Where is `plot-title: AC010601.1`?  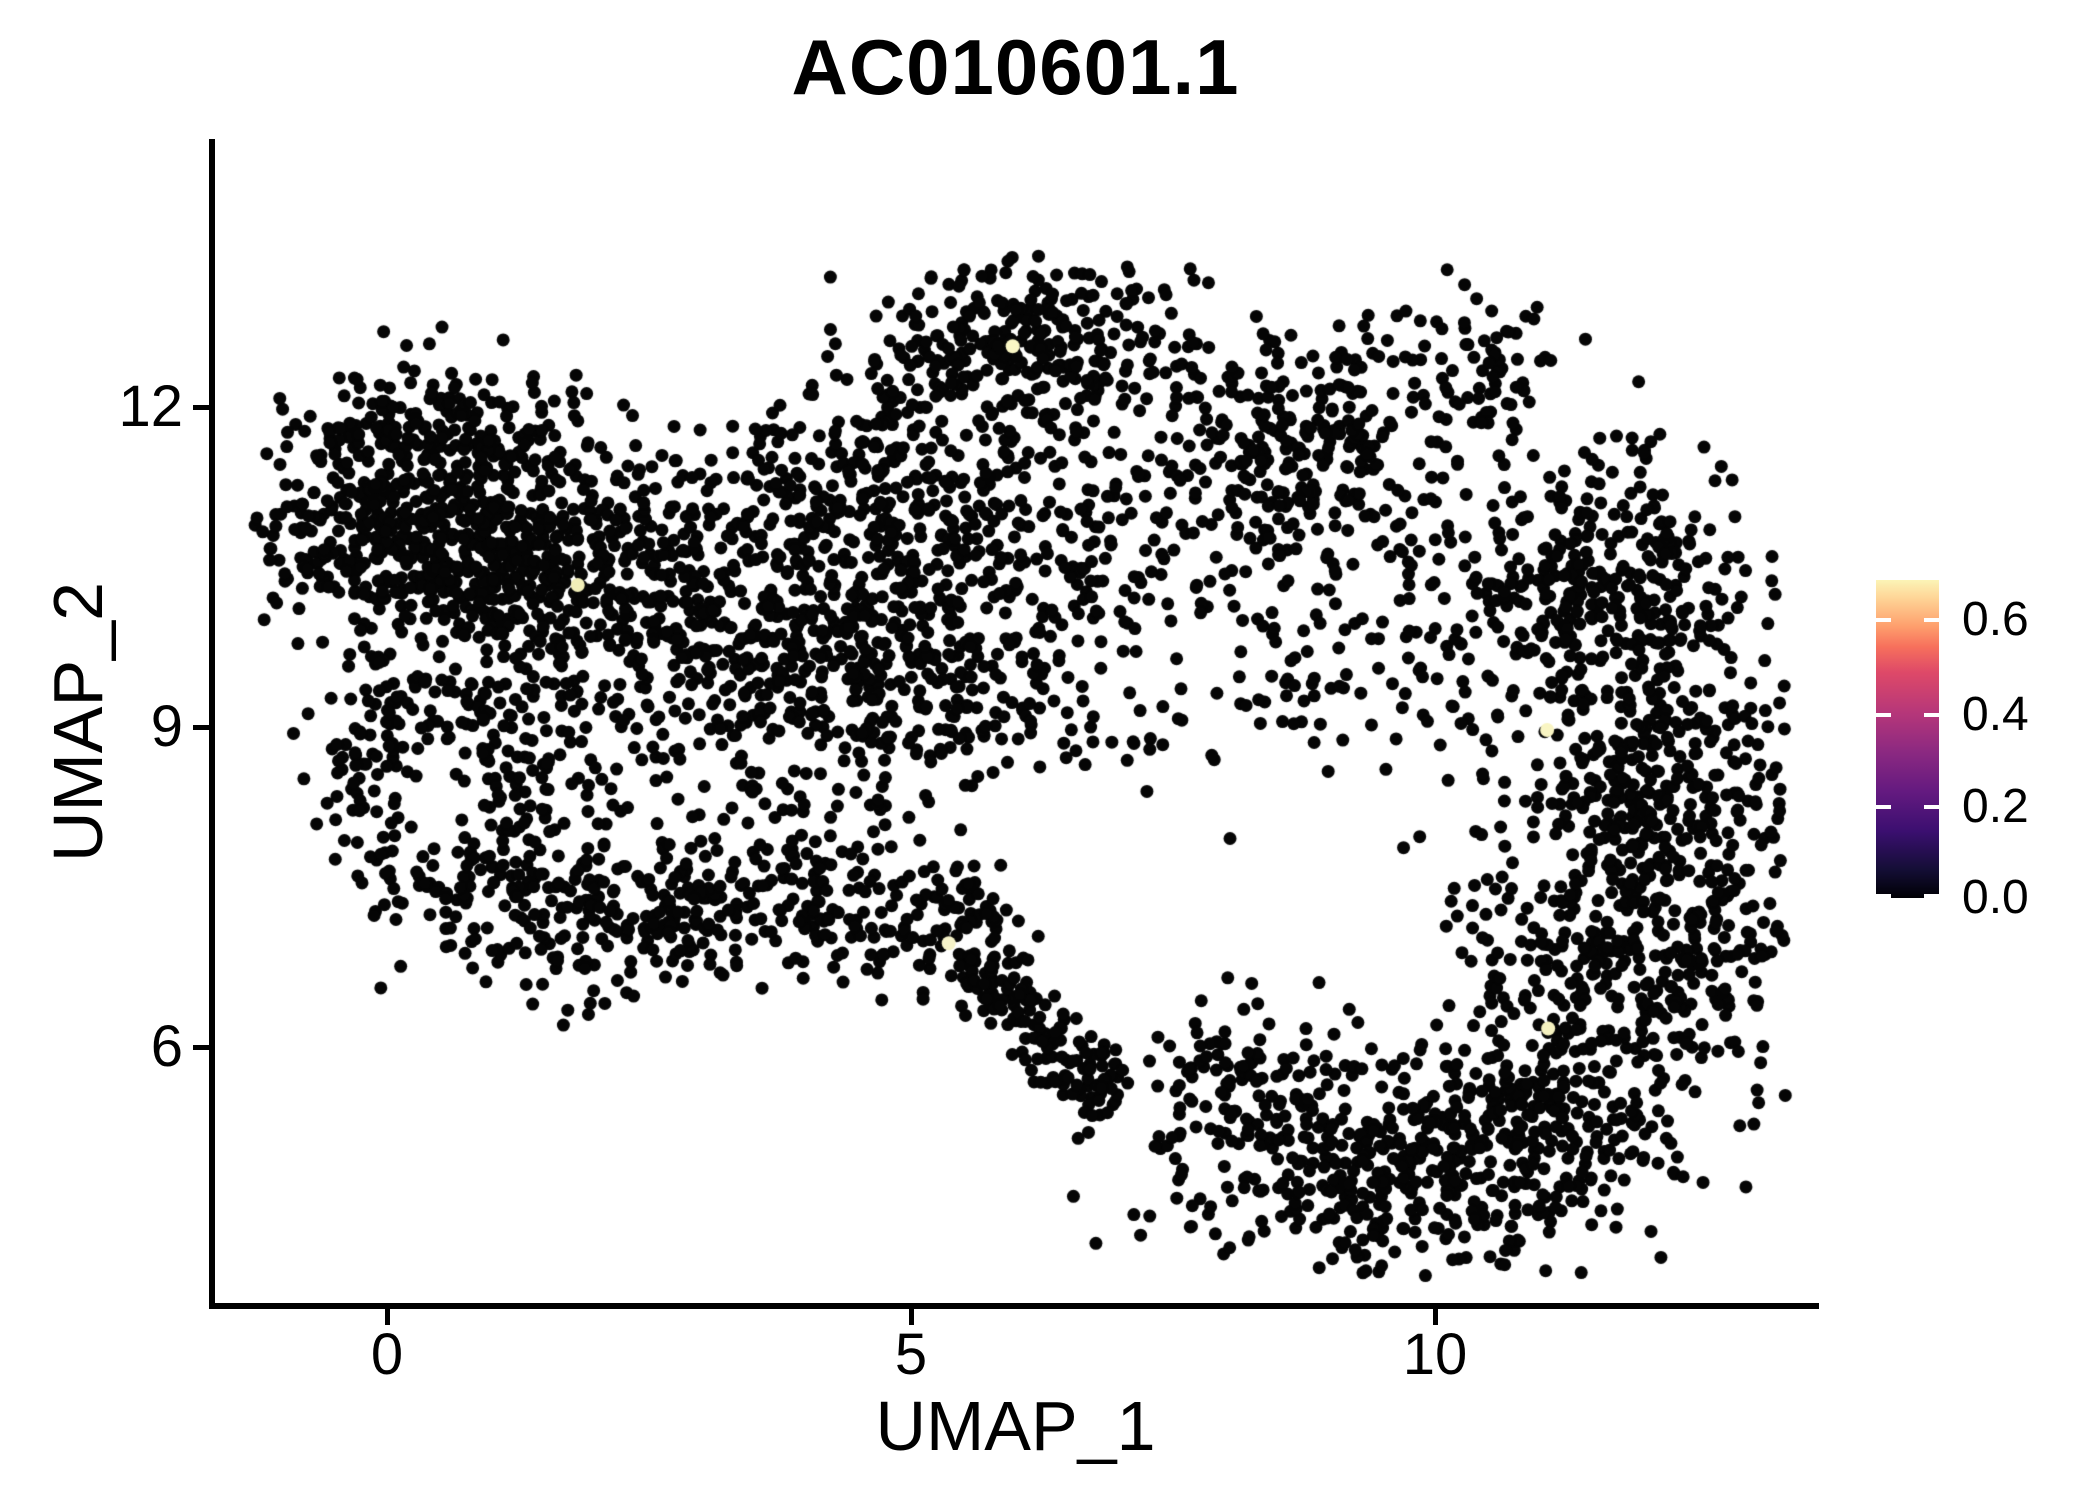
plot-title: AC010601.1 is located at coordinates (1015, 67).